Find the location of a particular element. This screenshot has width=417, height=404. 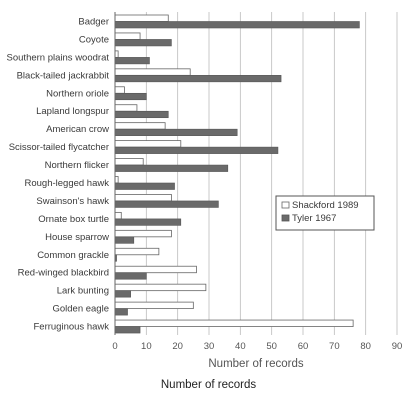

category-label: Red-winged blackbird is located at coordinates (63, 273).